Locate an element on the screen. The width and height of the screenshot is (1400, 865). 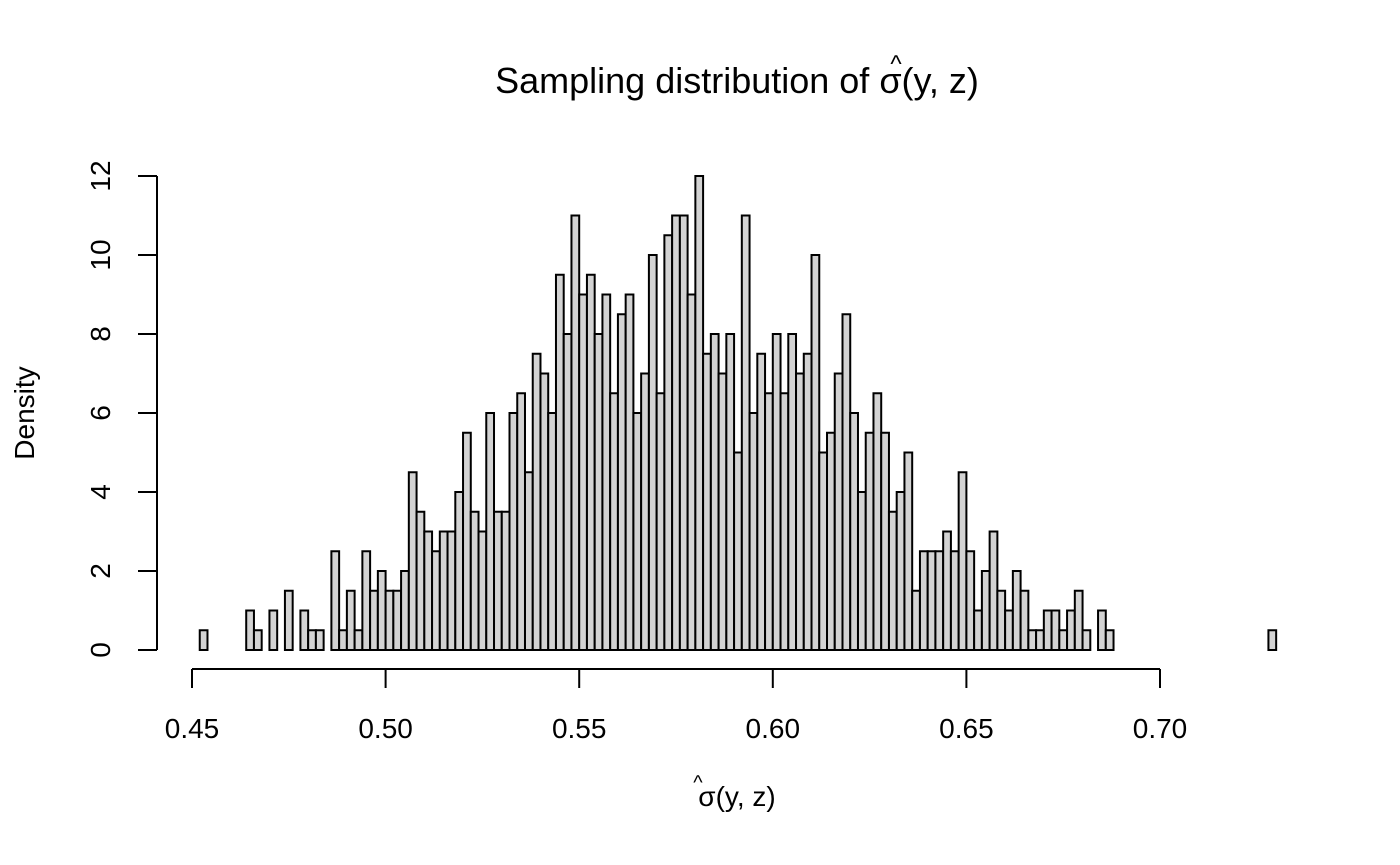
y-axis-label: Density is located at coordinates (24, 412).